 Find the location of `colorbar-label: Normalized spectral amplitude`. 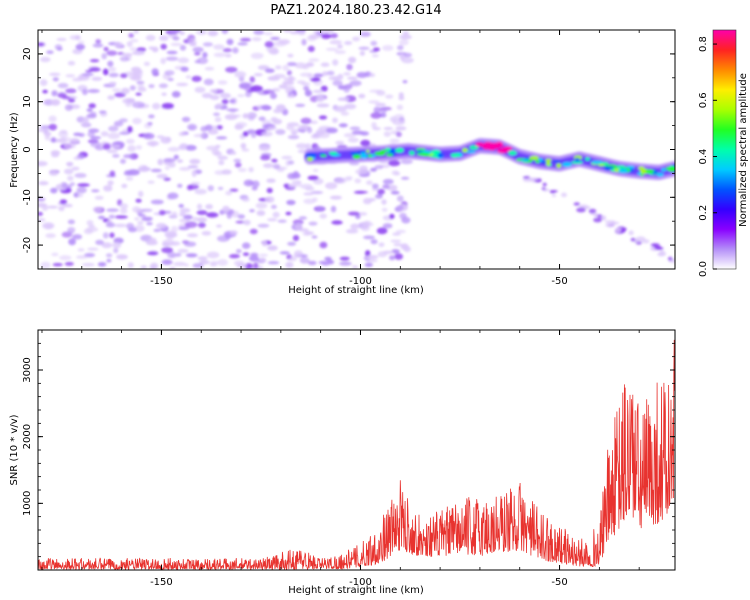

colorbar-label: Normalized spectral amplitude is located at coordinates (743, 150).